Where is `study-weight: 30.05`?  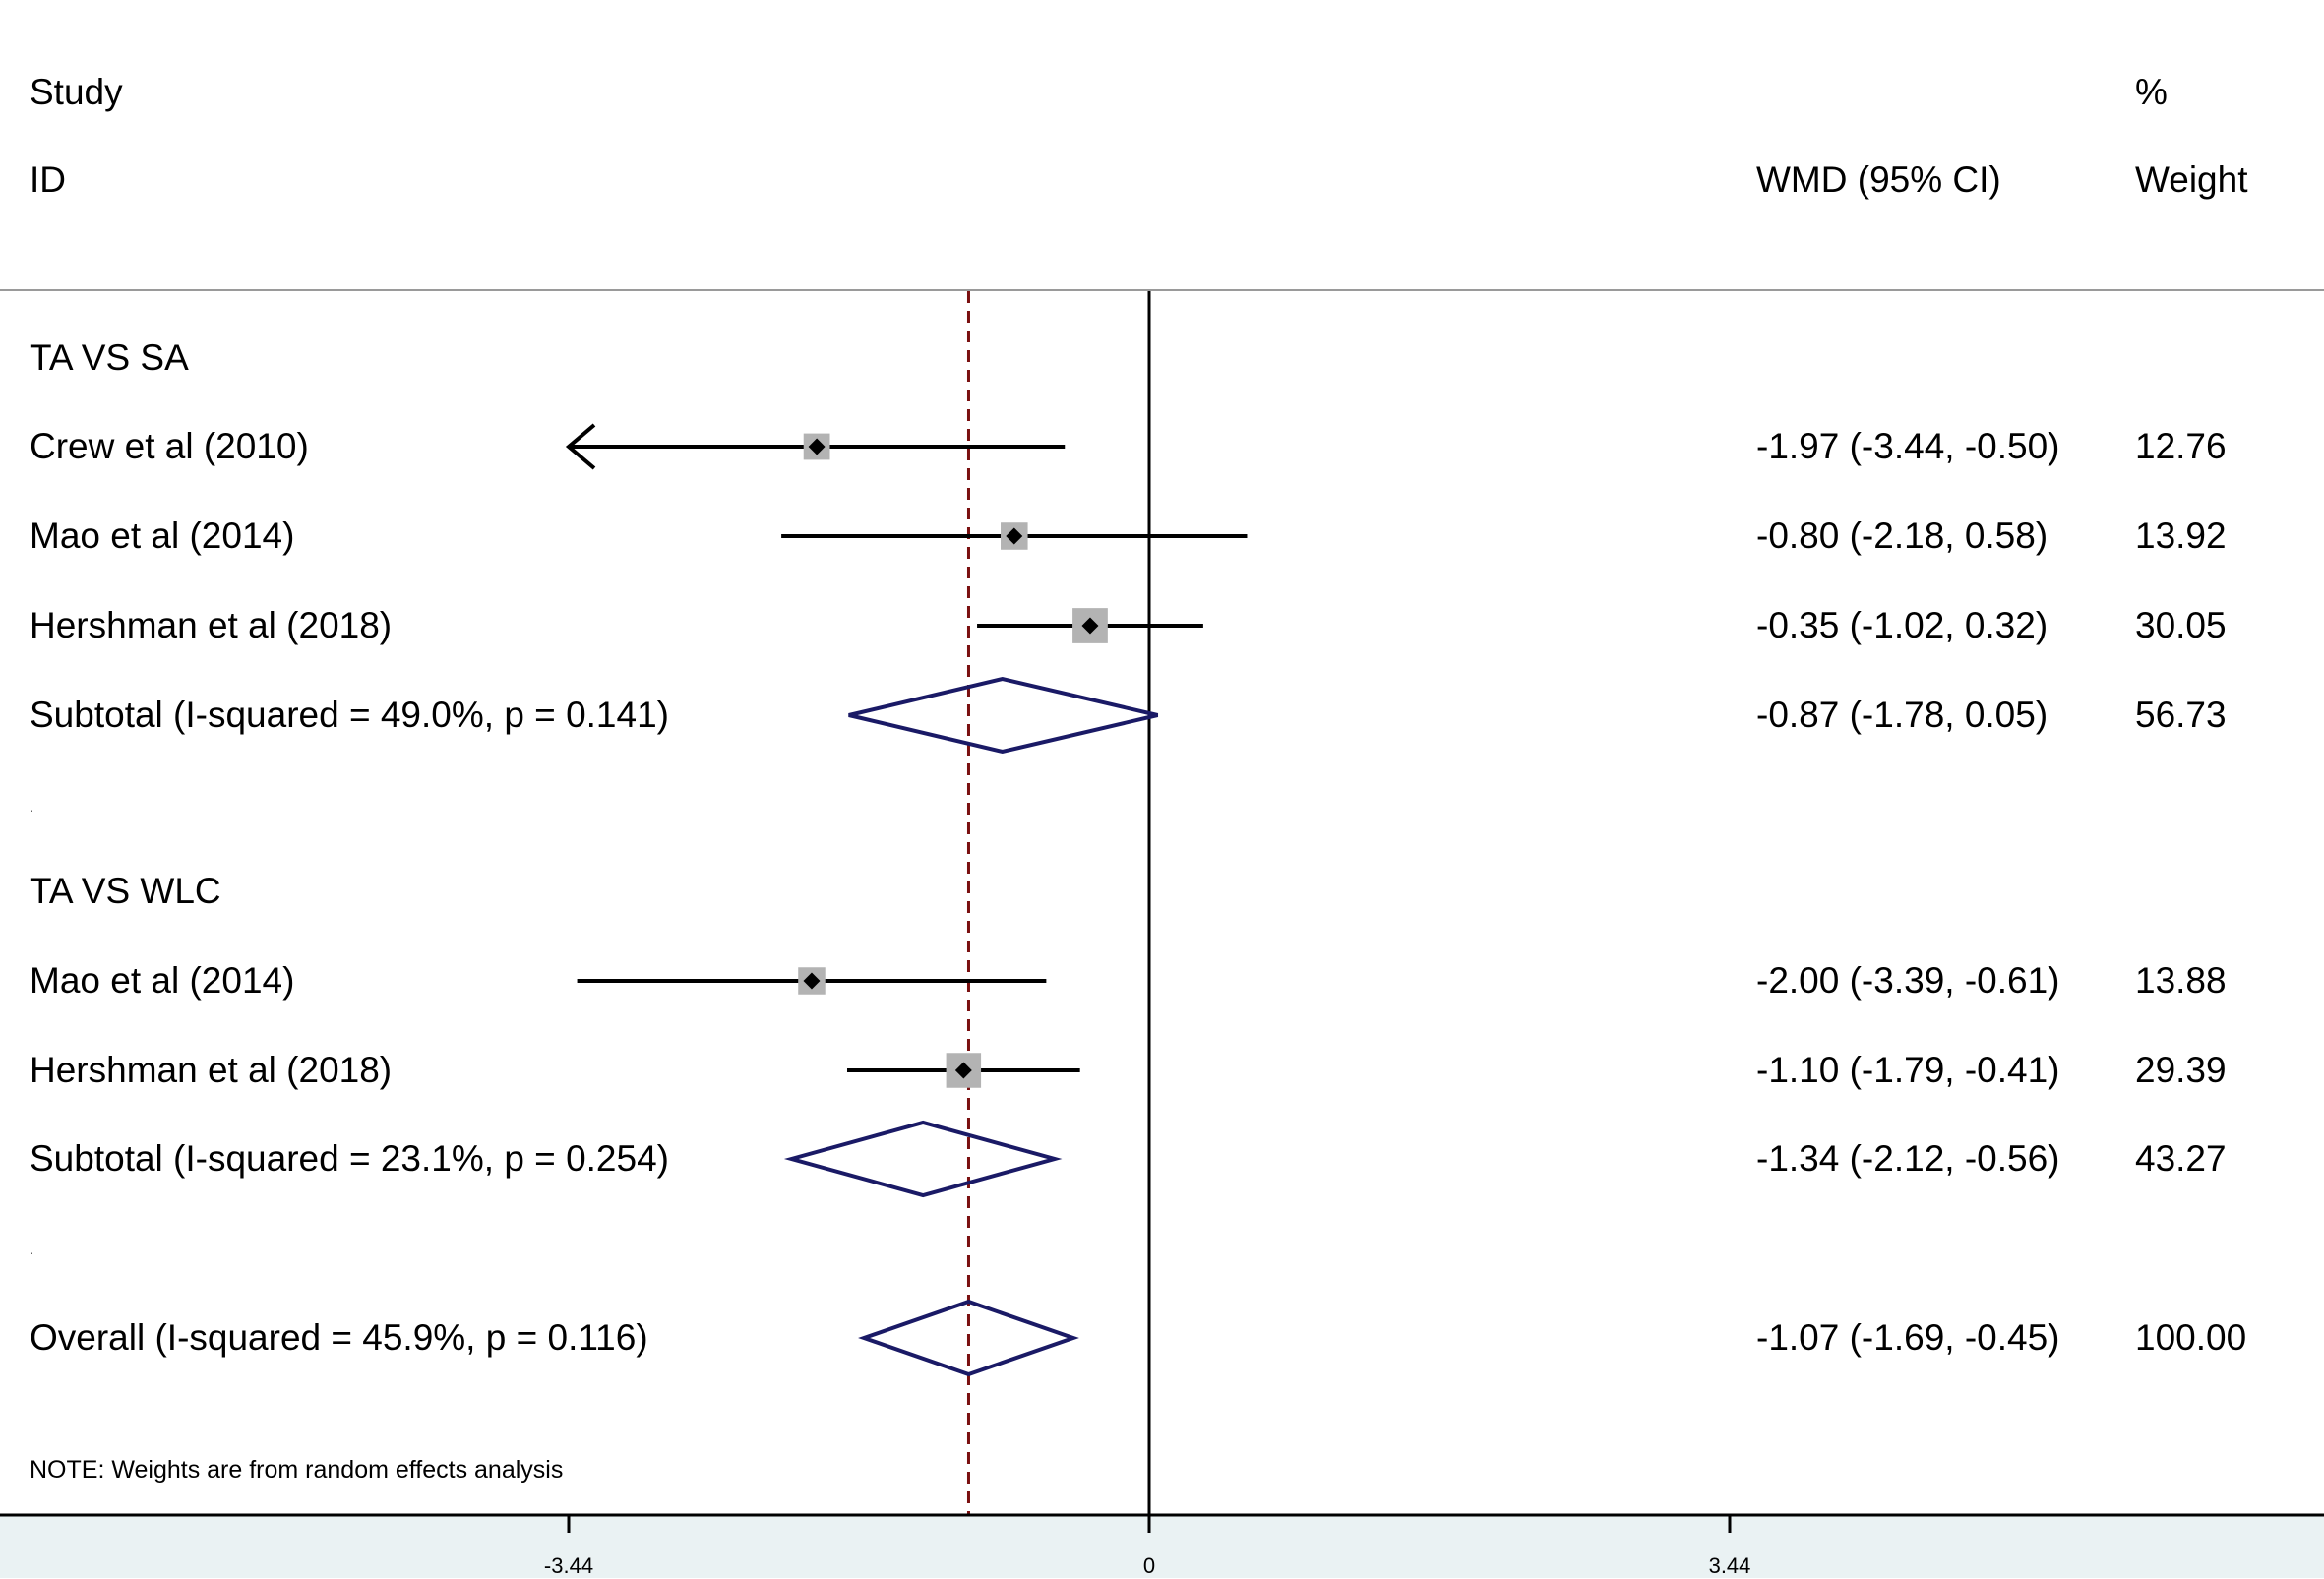
study-weight: 30.05 is located at coordinates (2181, 625).